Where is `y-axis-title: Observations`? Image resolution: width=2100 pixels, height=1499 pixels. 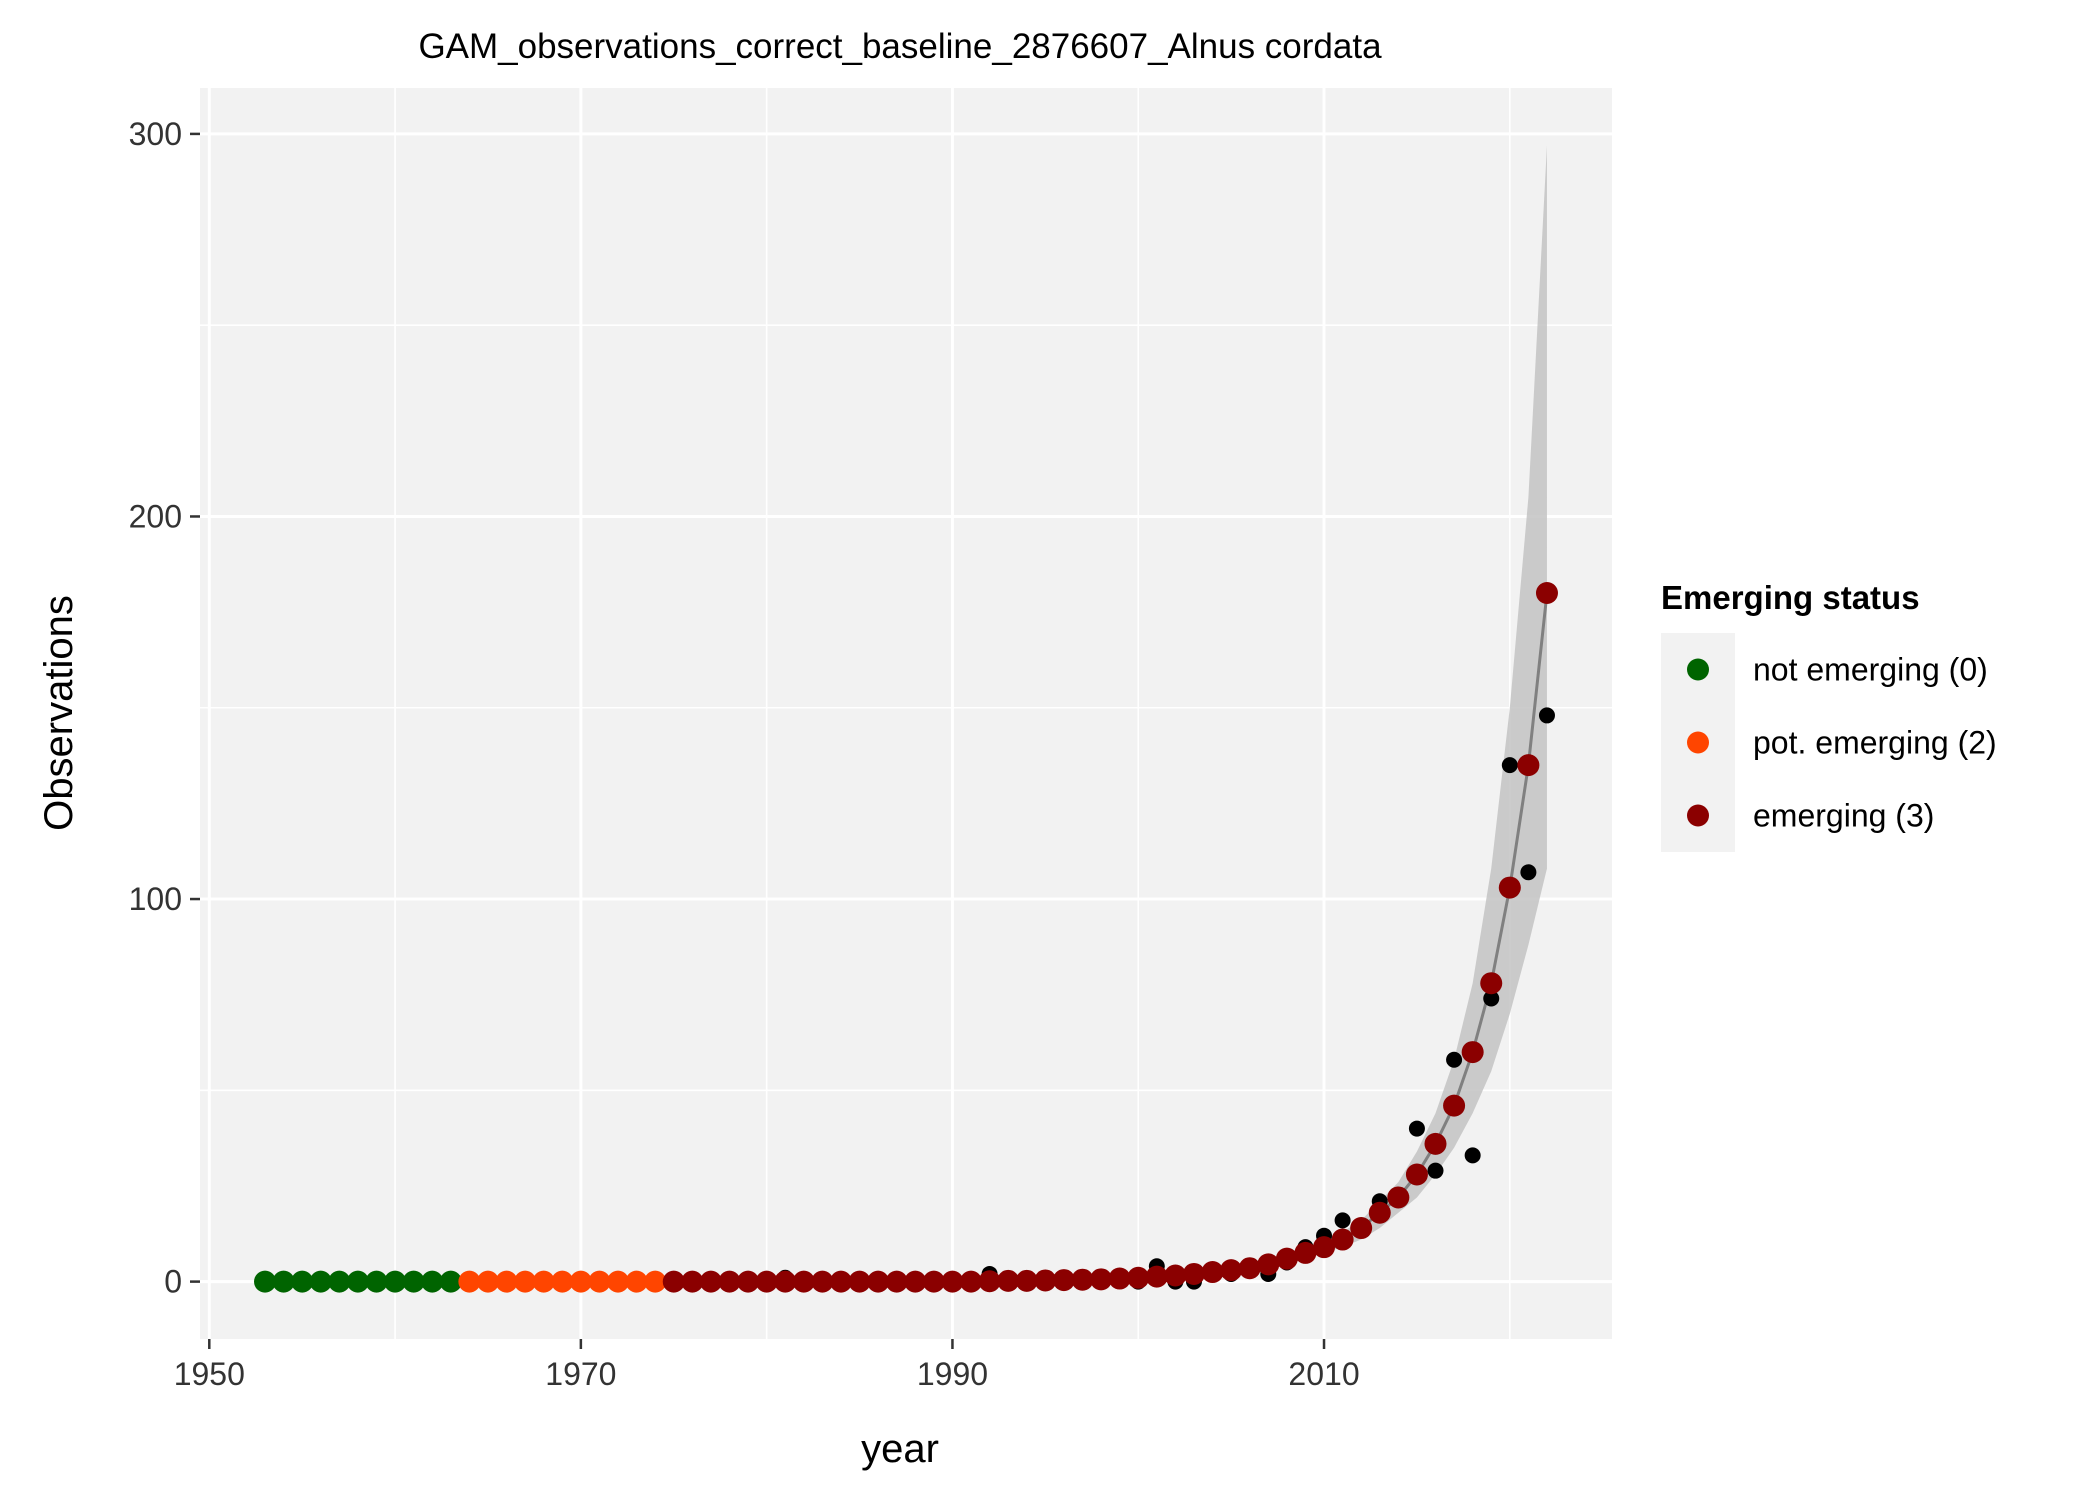 y-axis-title: Observations is located at coordinates (59, 713).